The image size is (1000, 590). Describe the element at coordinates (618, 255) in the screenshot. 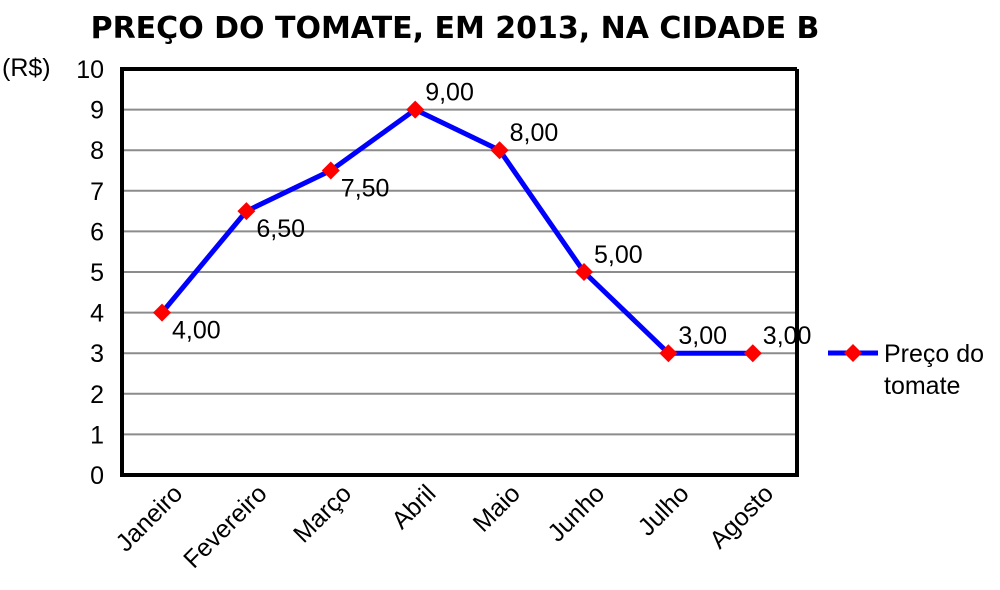

I see `data-label: 5,00` at that location.